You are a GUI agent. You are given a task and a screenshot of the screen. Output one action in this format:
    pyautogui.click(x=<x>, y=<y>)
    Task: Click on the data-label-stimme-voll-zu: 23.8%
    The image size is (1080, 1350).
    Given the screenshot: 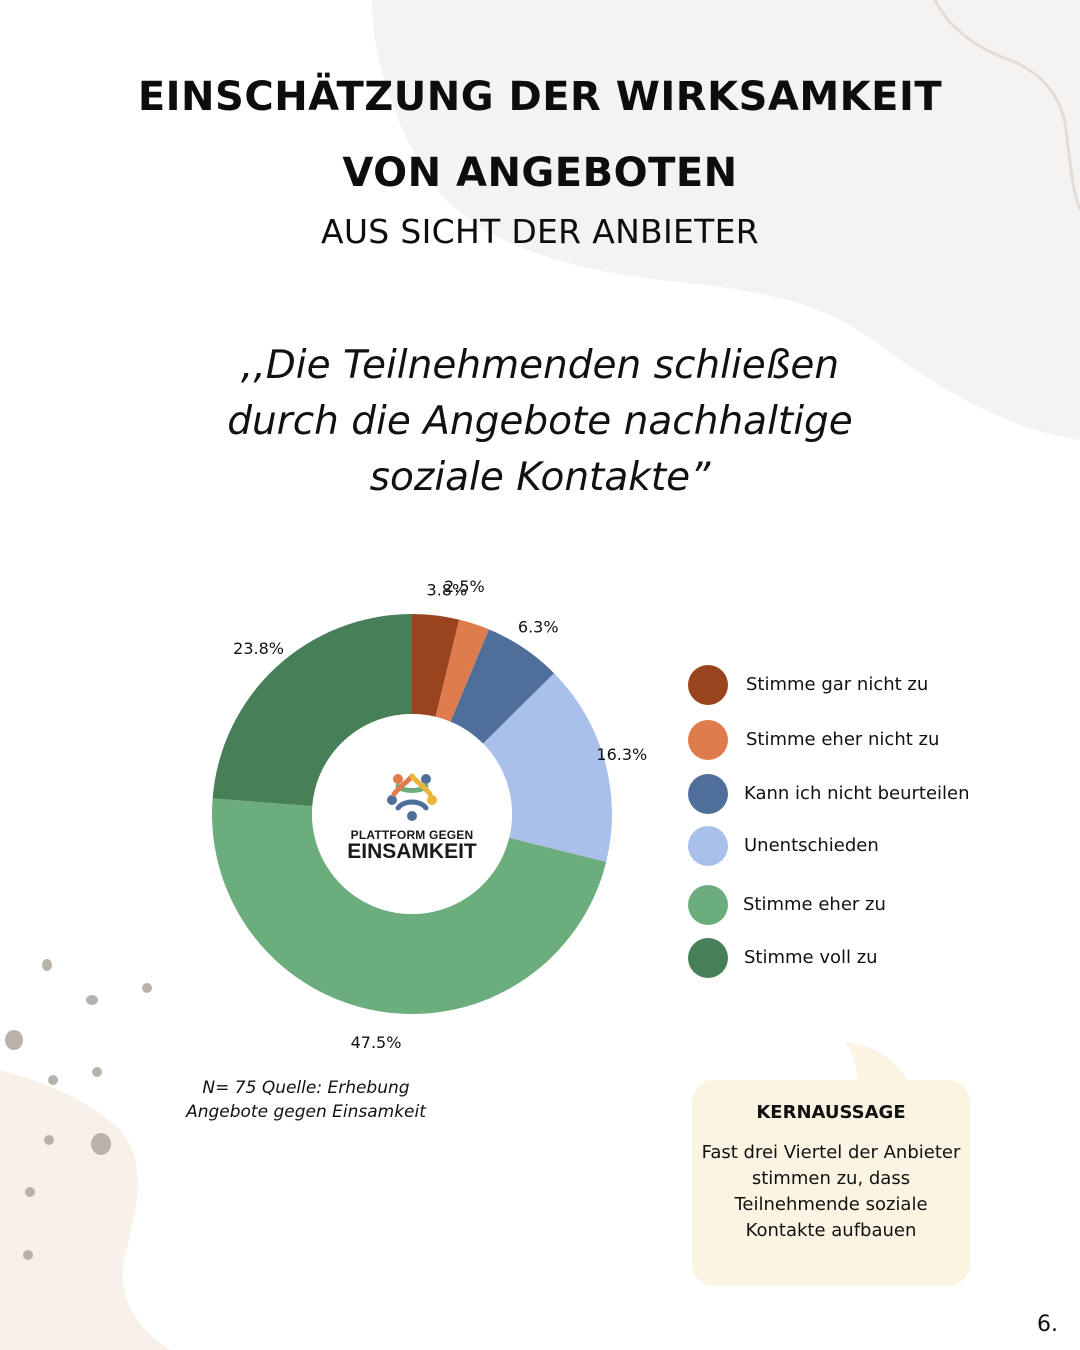 What is the action you would take?
    pyautogui.click(x=258, y=648)
    